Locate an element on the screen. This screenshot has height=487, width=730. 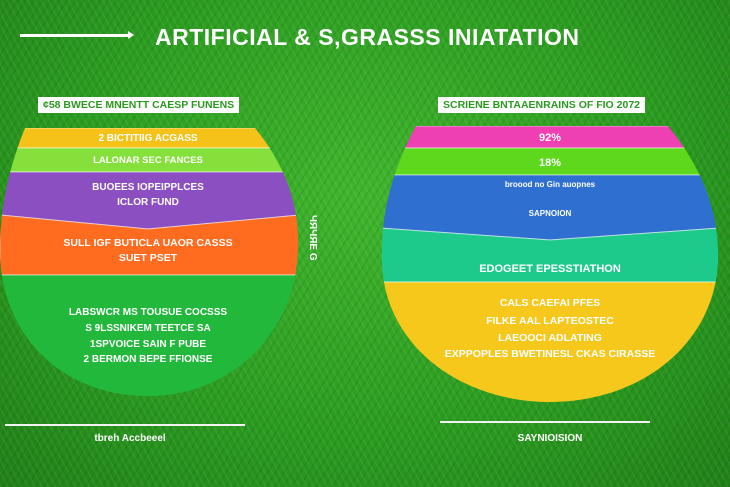
left-chart-title: ¢58 BWECE MNENTT CAESP FUNENS is located at coordinates (139, 105).